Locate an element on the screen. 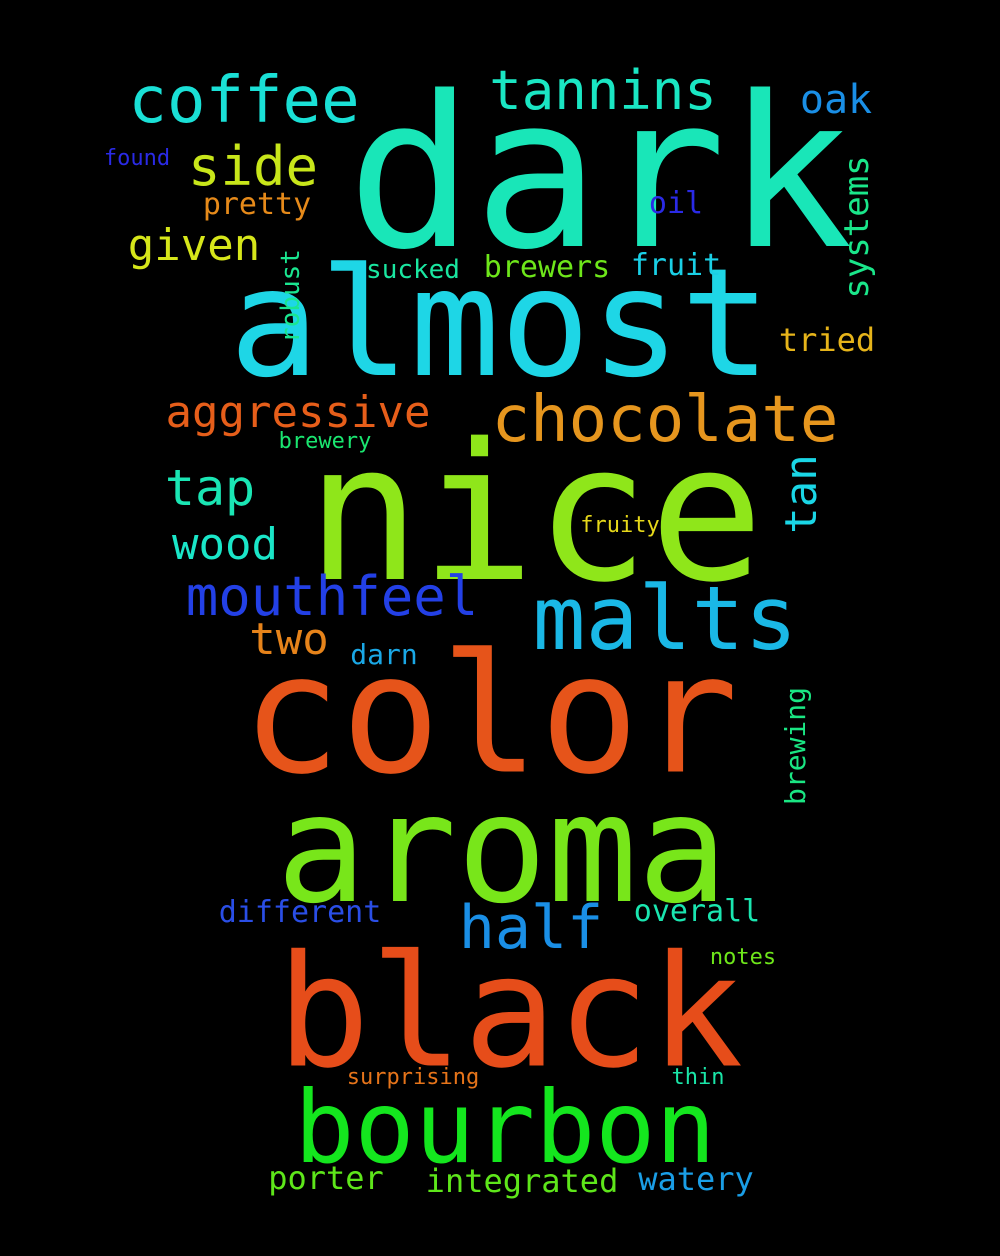 The width and height of the screenshot is (1000, 1256). word-coffee: coffee is located at coordinates (244, 101).